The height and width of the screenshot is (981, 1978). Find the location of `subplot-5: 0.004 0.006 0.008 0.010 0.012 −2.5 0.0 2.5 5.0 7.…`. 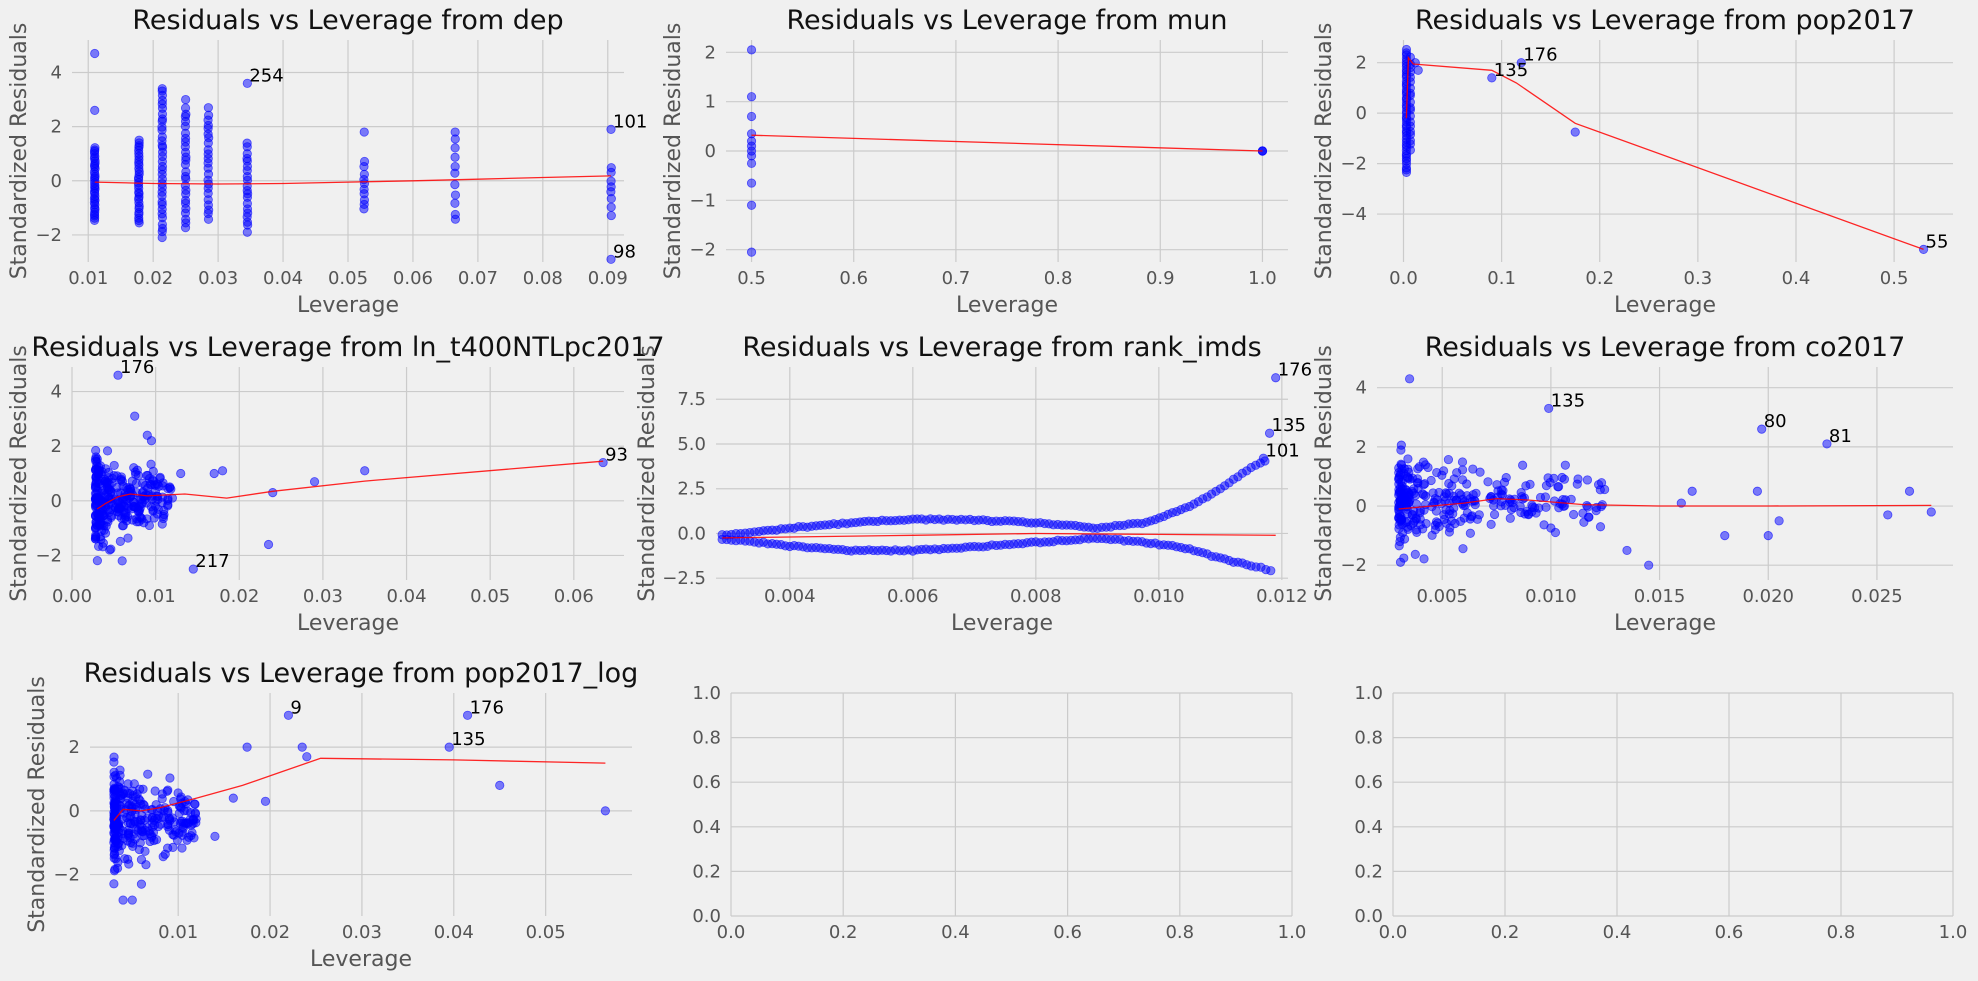

subplot-5: 0.004 0.006 0.008 0.010 0.012 −2.5 0.0 2.5 5.0 7.… is located at coordinates (973, 484).